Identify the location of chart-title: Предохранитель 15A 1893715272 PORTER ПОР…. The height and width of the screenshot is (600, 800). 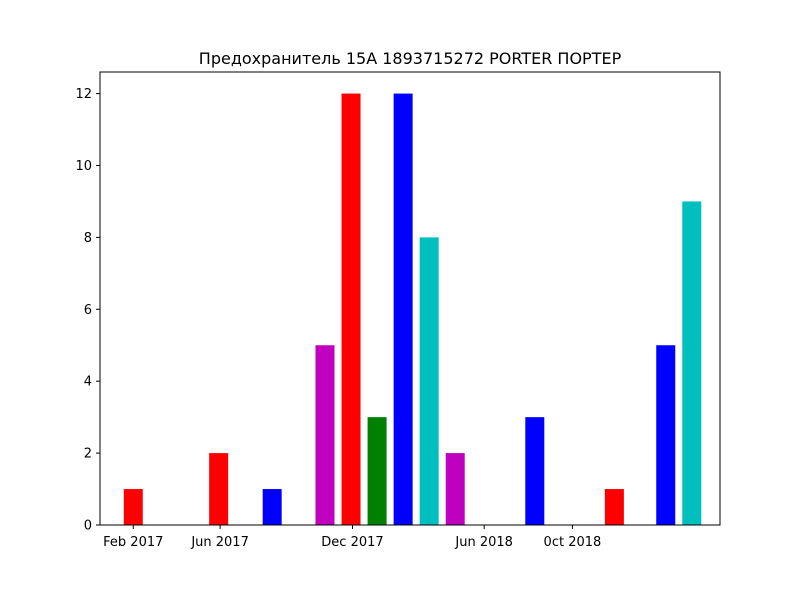
(410, 58).